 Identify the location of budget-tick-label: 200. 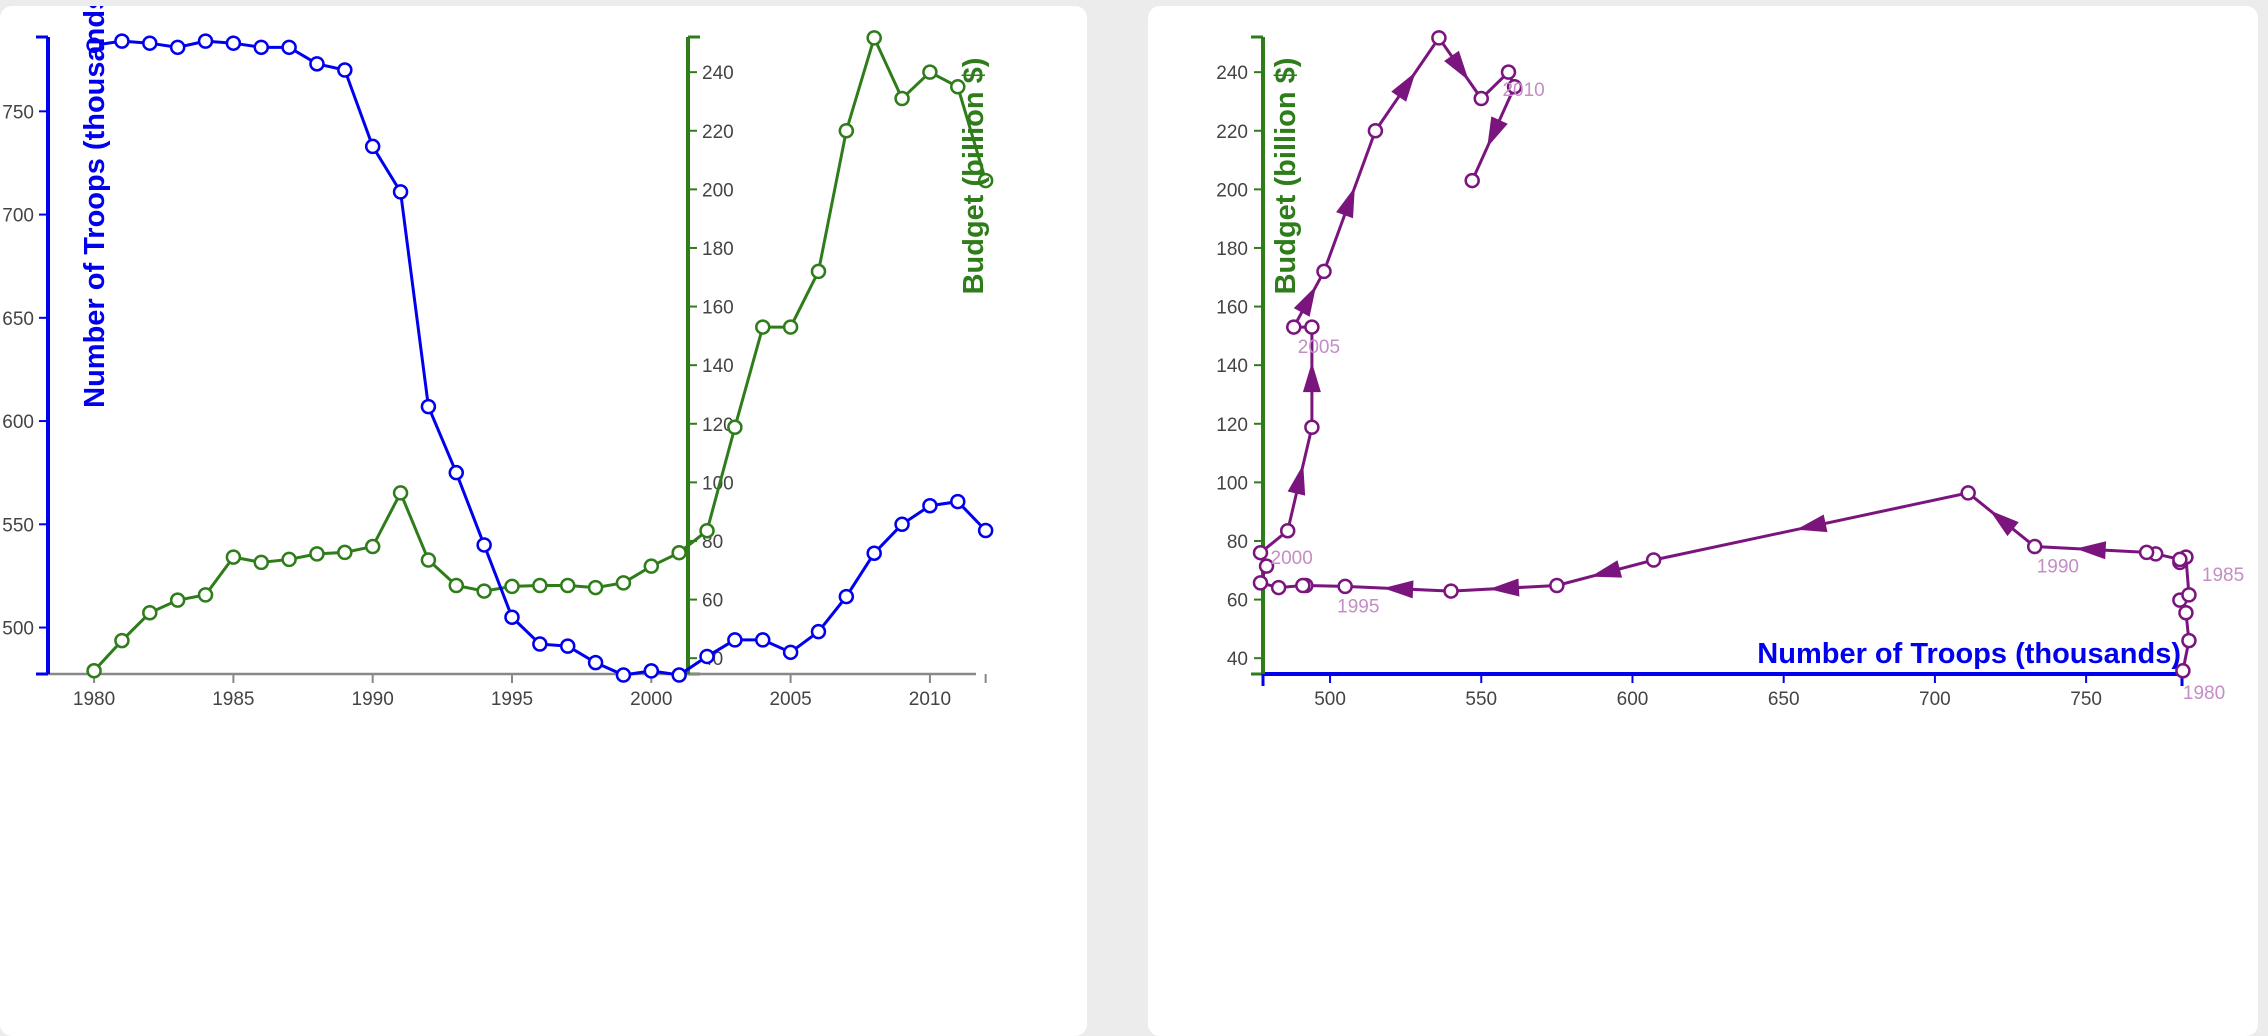
(1232, 190).